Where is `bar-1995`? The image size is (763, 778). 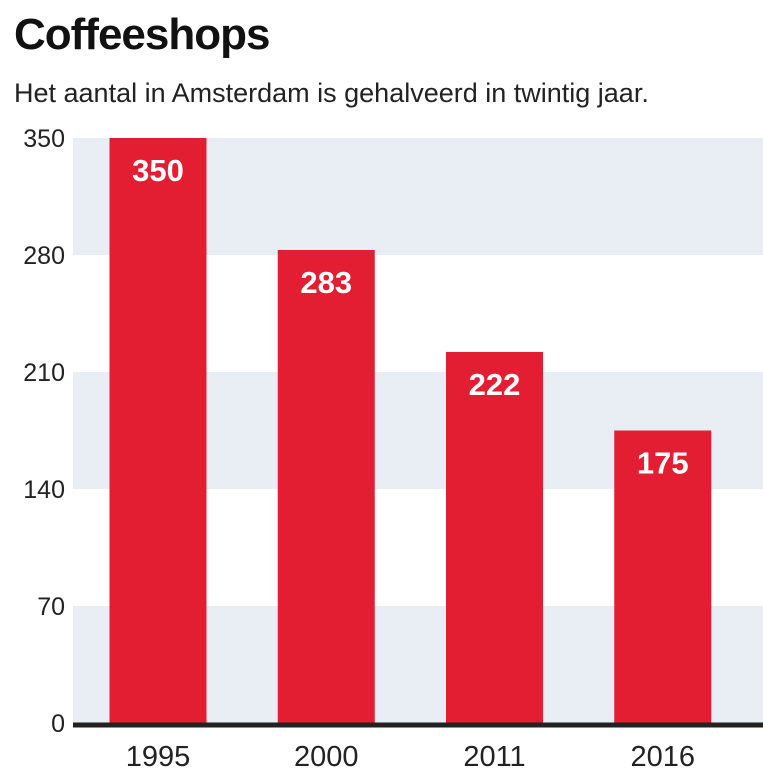
bar-1995 is located at coordinates (158, 430).